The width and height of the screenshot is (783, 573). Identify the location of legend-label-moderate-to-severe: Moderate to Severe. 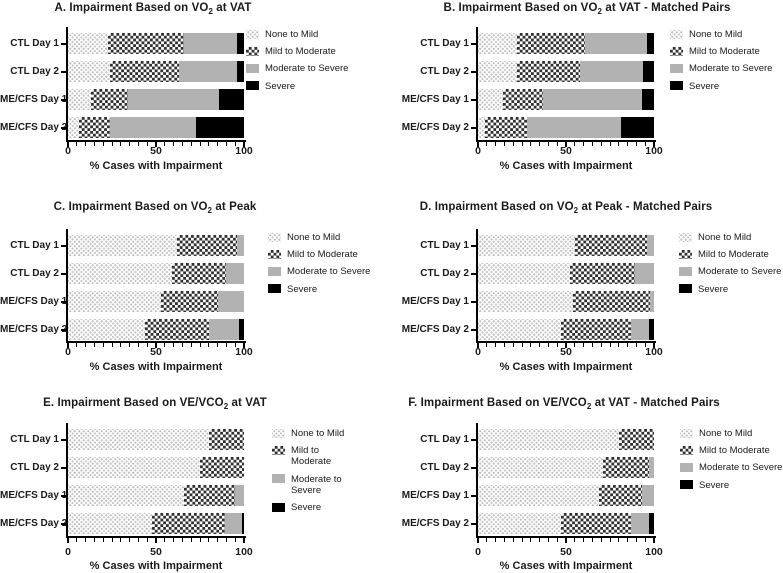
(307, 69).